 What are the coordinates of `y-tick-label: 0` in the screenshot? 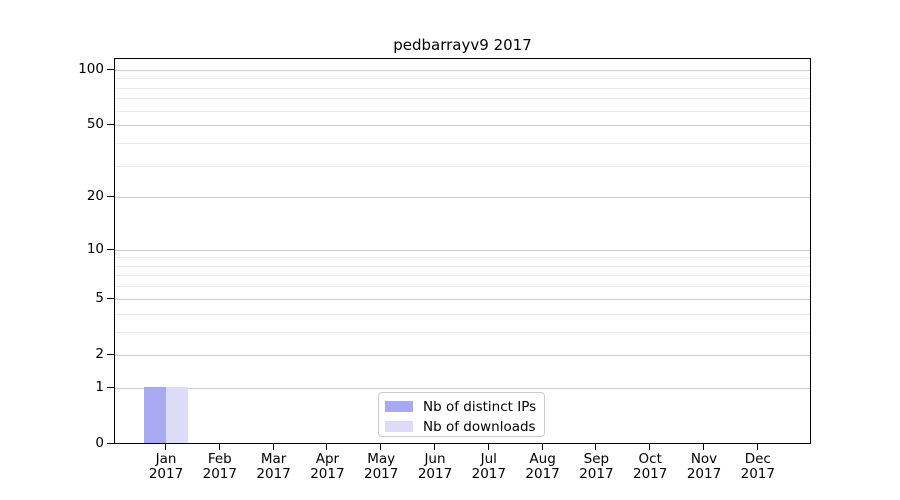 It's located at (99, 443).